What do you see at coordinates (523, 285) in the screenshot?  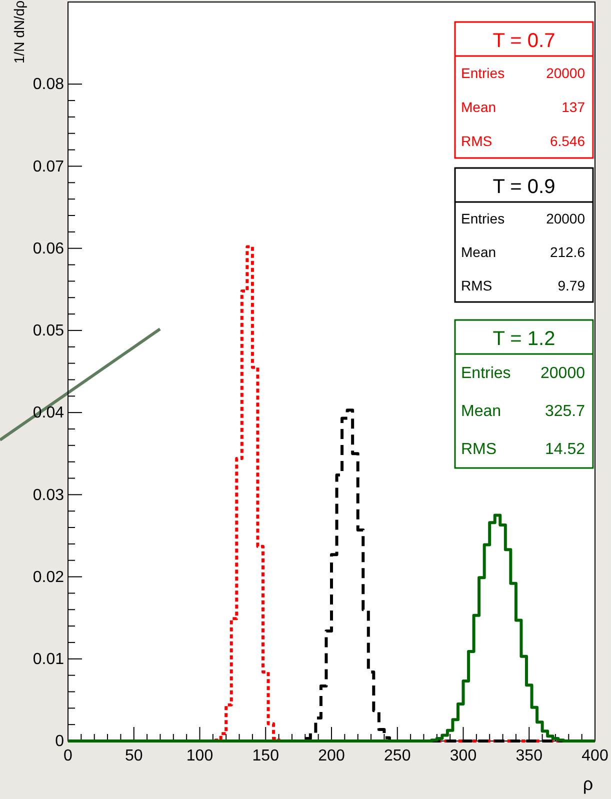 I see `text: RMS 9.79` at bounding box center [523, 285].